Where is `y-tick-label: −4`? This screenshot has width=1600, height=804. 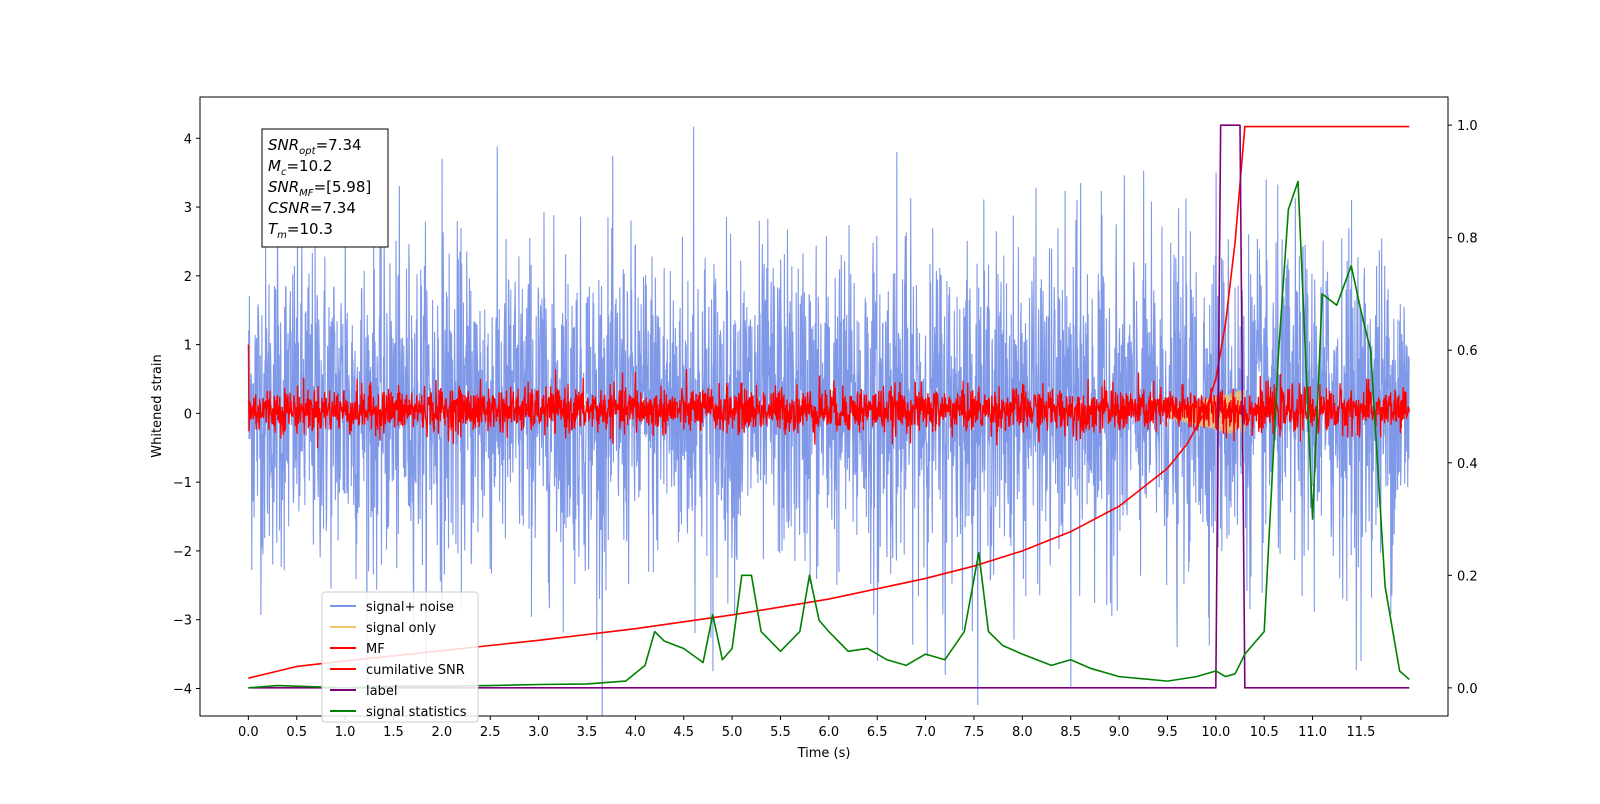 y-tick-label: −4 is located at coordinates (182, 689).